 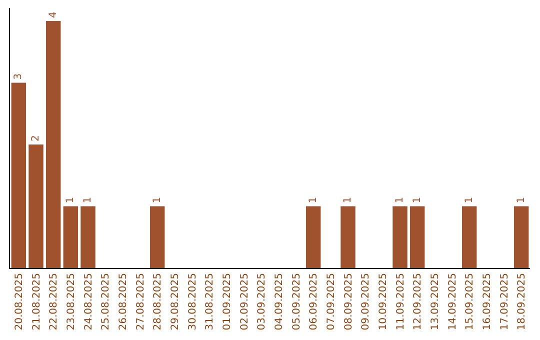 What do you see at coordinates (262, 301) in the screenshot?
I see `x-tick-label: 03.09.2025` at bounding box center [262, 301].